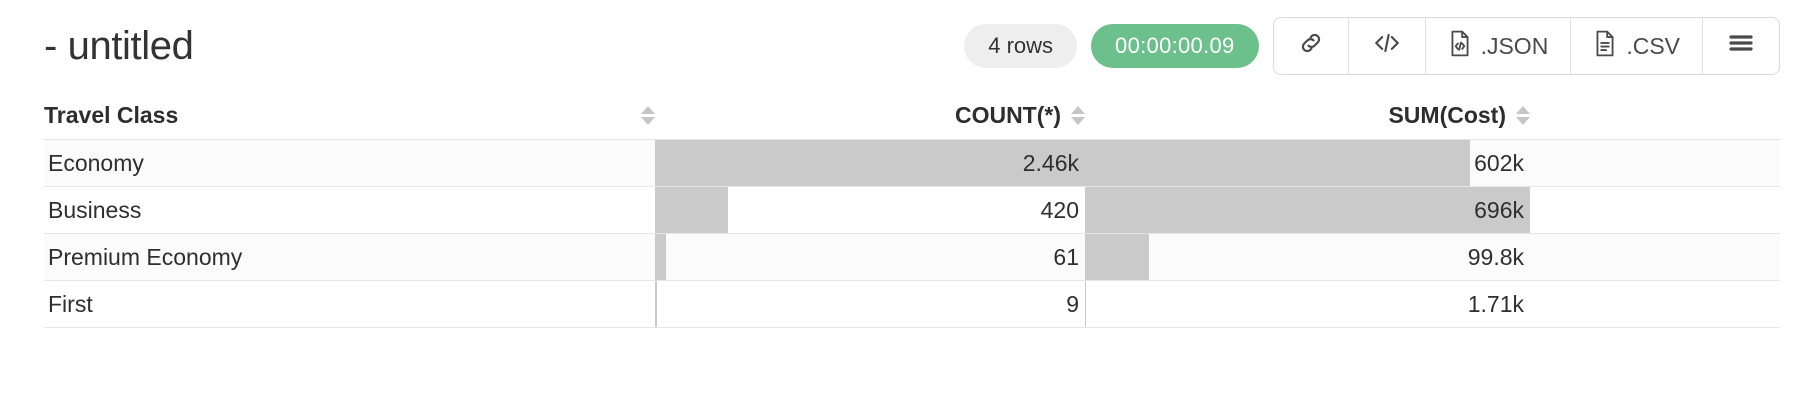 The width and height of the screenshot is (1816, 400). I want to click on cell-travel-class: Business, so click(349, 210).